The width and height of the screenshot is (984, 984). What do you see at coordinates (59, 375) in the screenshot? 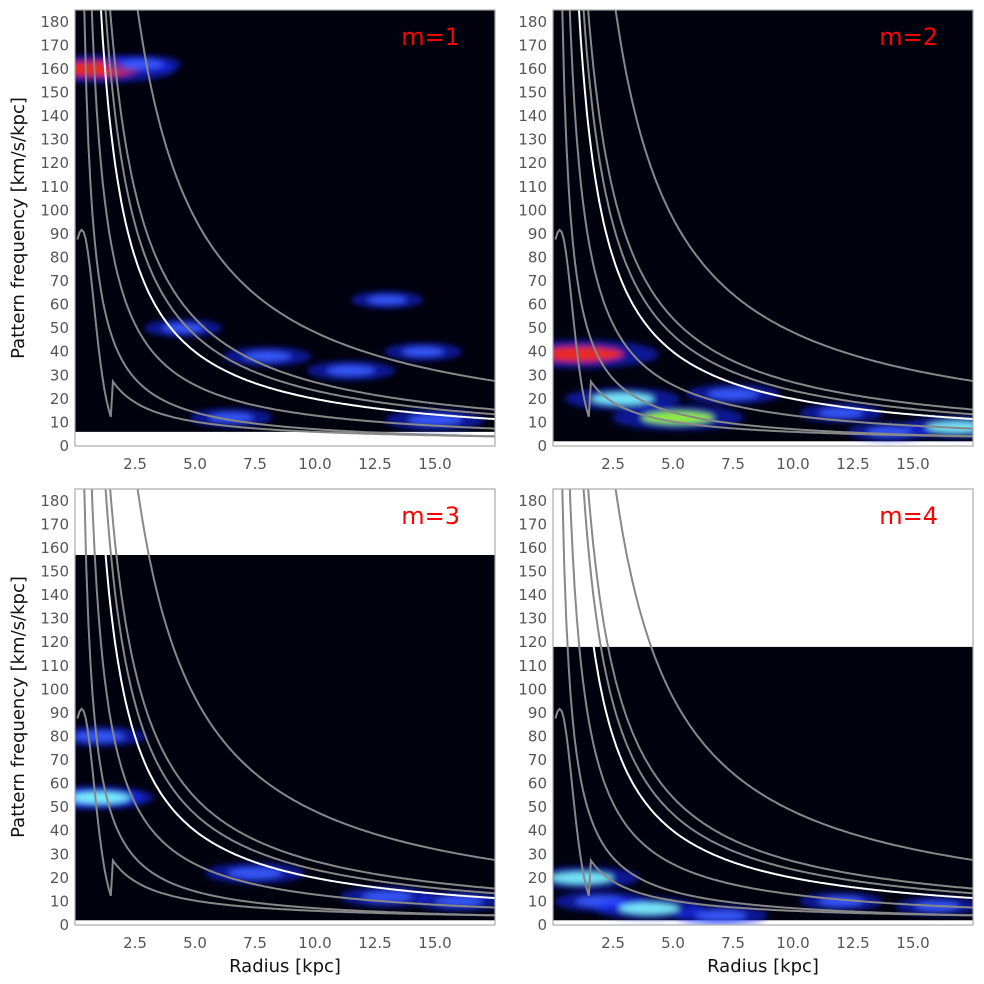
I see `y-tick-label: 30` at bounding box center [59, 375].